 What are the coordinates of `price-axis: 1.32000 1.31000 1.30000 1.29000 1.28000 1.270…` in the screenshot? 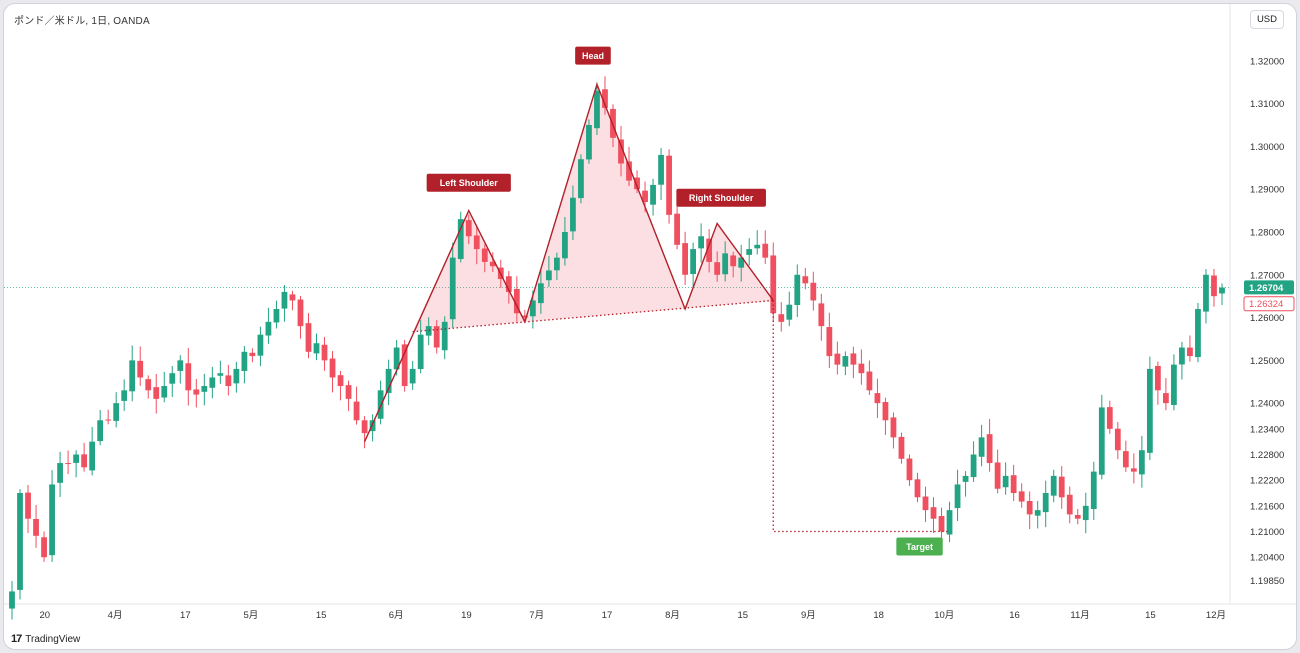 It's located at (1269, 321).